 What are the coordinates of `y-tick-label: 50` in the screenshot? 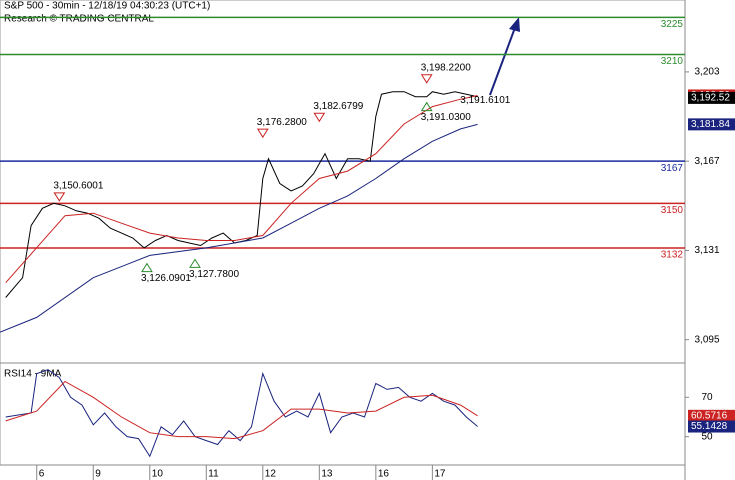 It's located at (707, 436).